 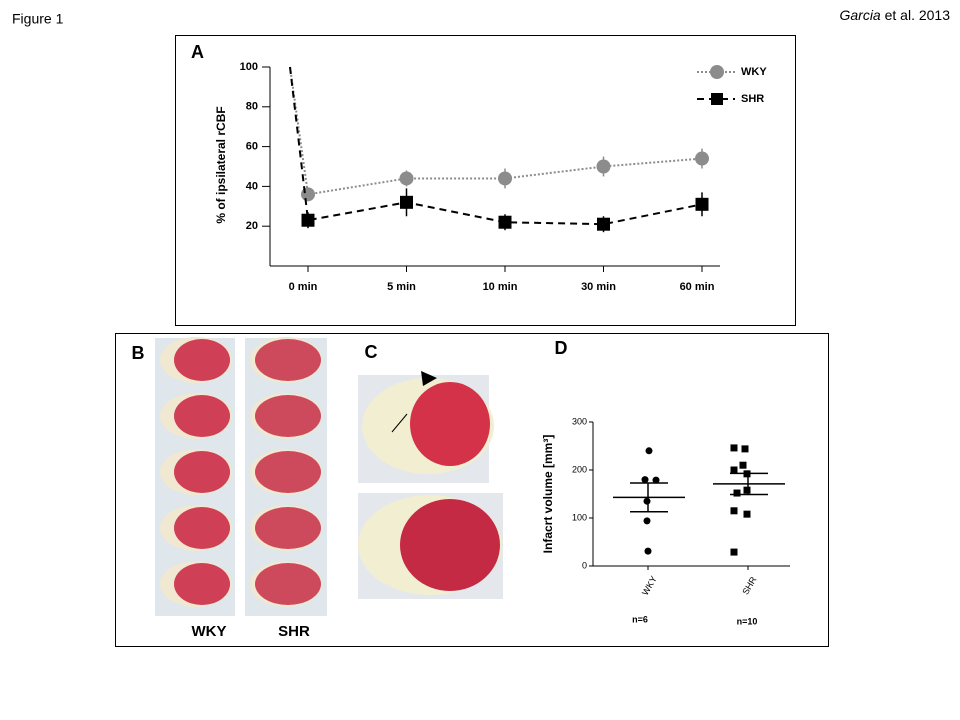 I want to click on panel-label: B, so click(x=138, y=353).